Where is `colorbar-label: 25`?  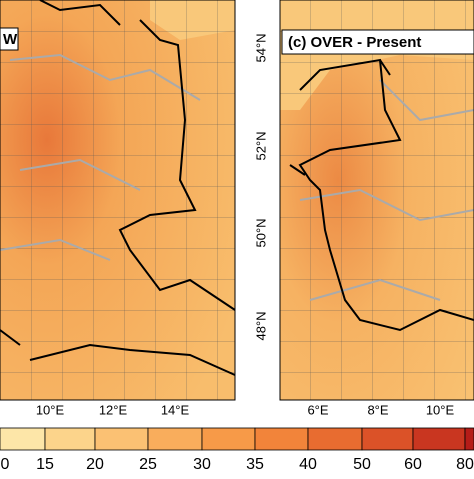 colorbar-label: 25 is located at coordinates (148, 464).